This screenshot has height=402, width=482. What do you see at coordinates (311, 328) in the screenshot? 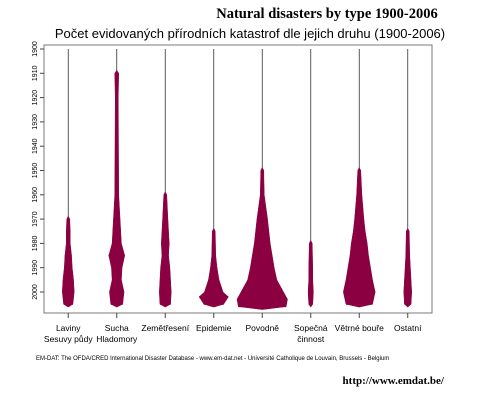
I see `x-tick-label: Sopečná` at bounding box center [311, 328].